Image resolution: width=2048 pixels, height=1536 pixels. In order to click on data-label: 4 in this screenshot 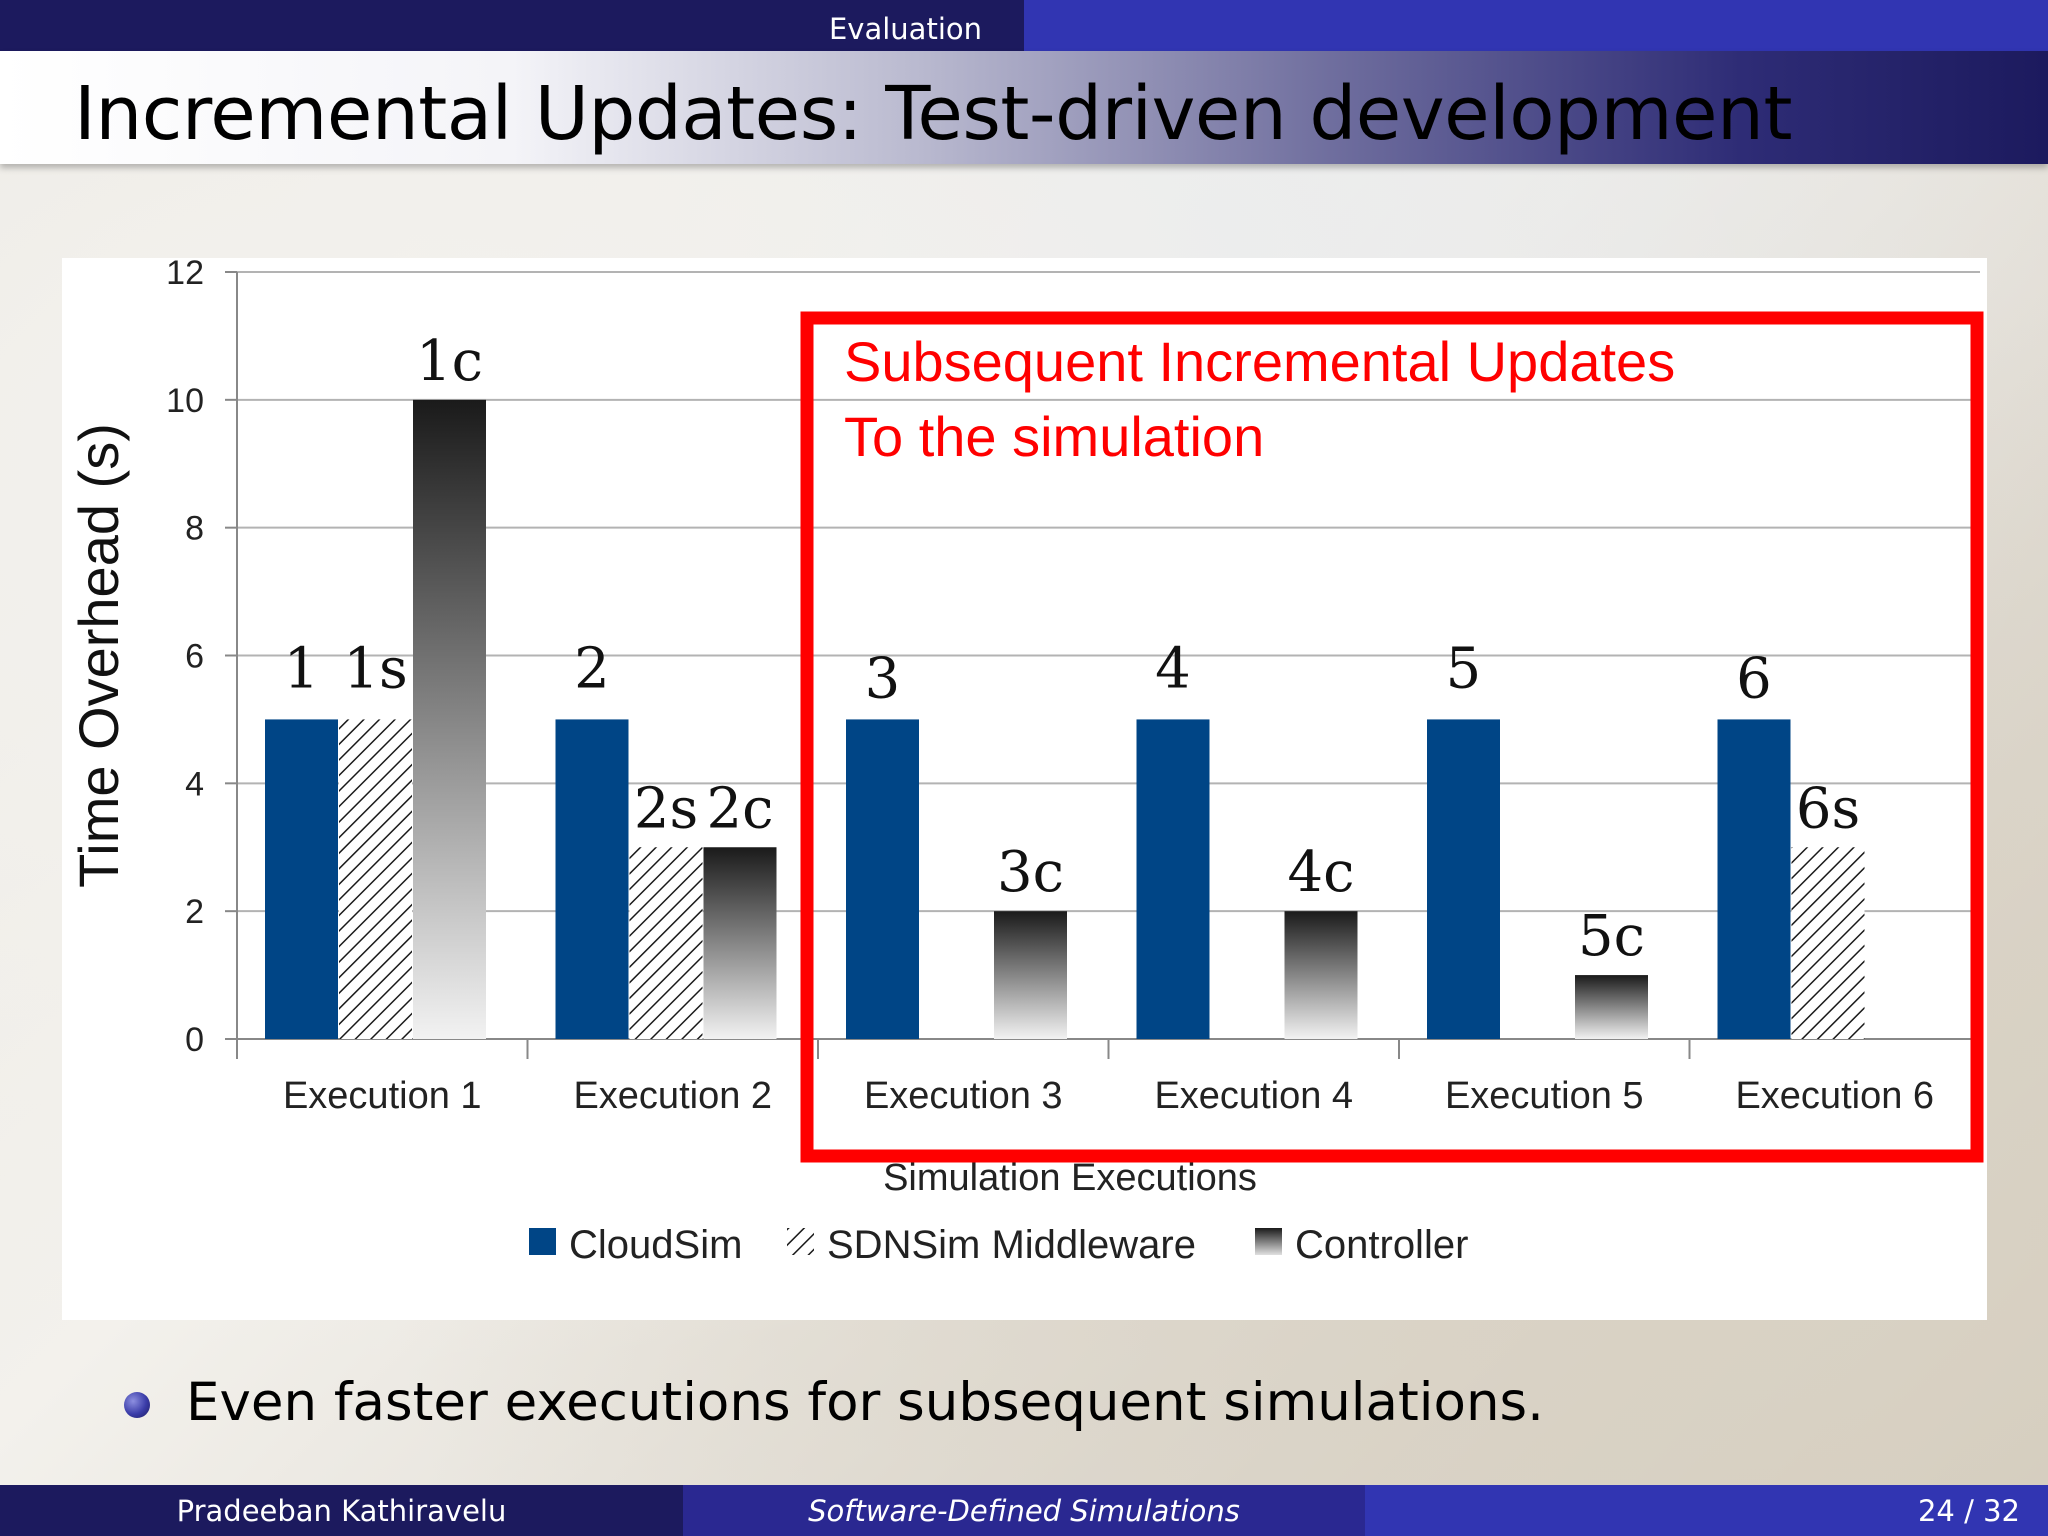, I will do `click(1173, 668)`.